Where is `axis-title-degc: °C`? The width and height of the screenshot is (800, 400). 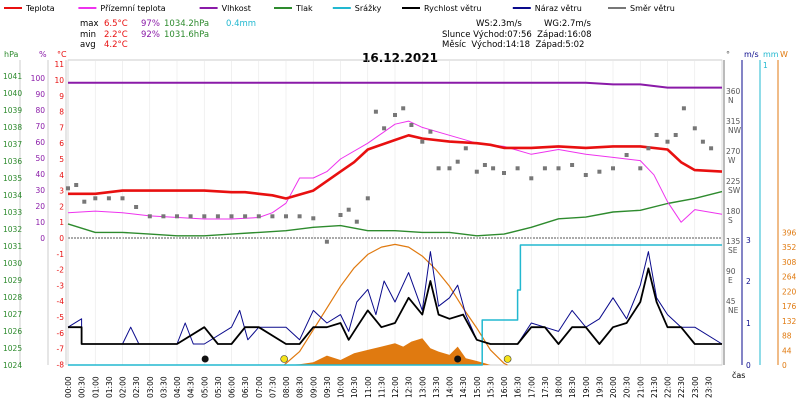
axis-title-degc: °C is located at coordinates (62, 54).